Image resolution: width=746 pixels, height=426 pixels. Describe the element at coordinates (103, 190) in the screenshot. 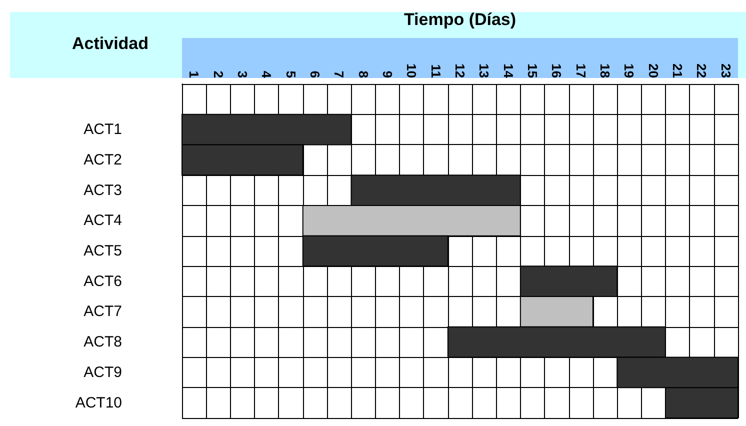

I see `y-tick-label: ACT3` at that location.